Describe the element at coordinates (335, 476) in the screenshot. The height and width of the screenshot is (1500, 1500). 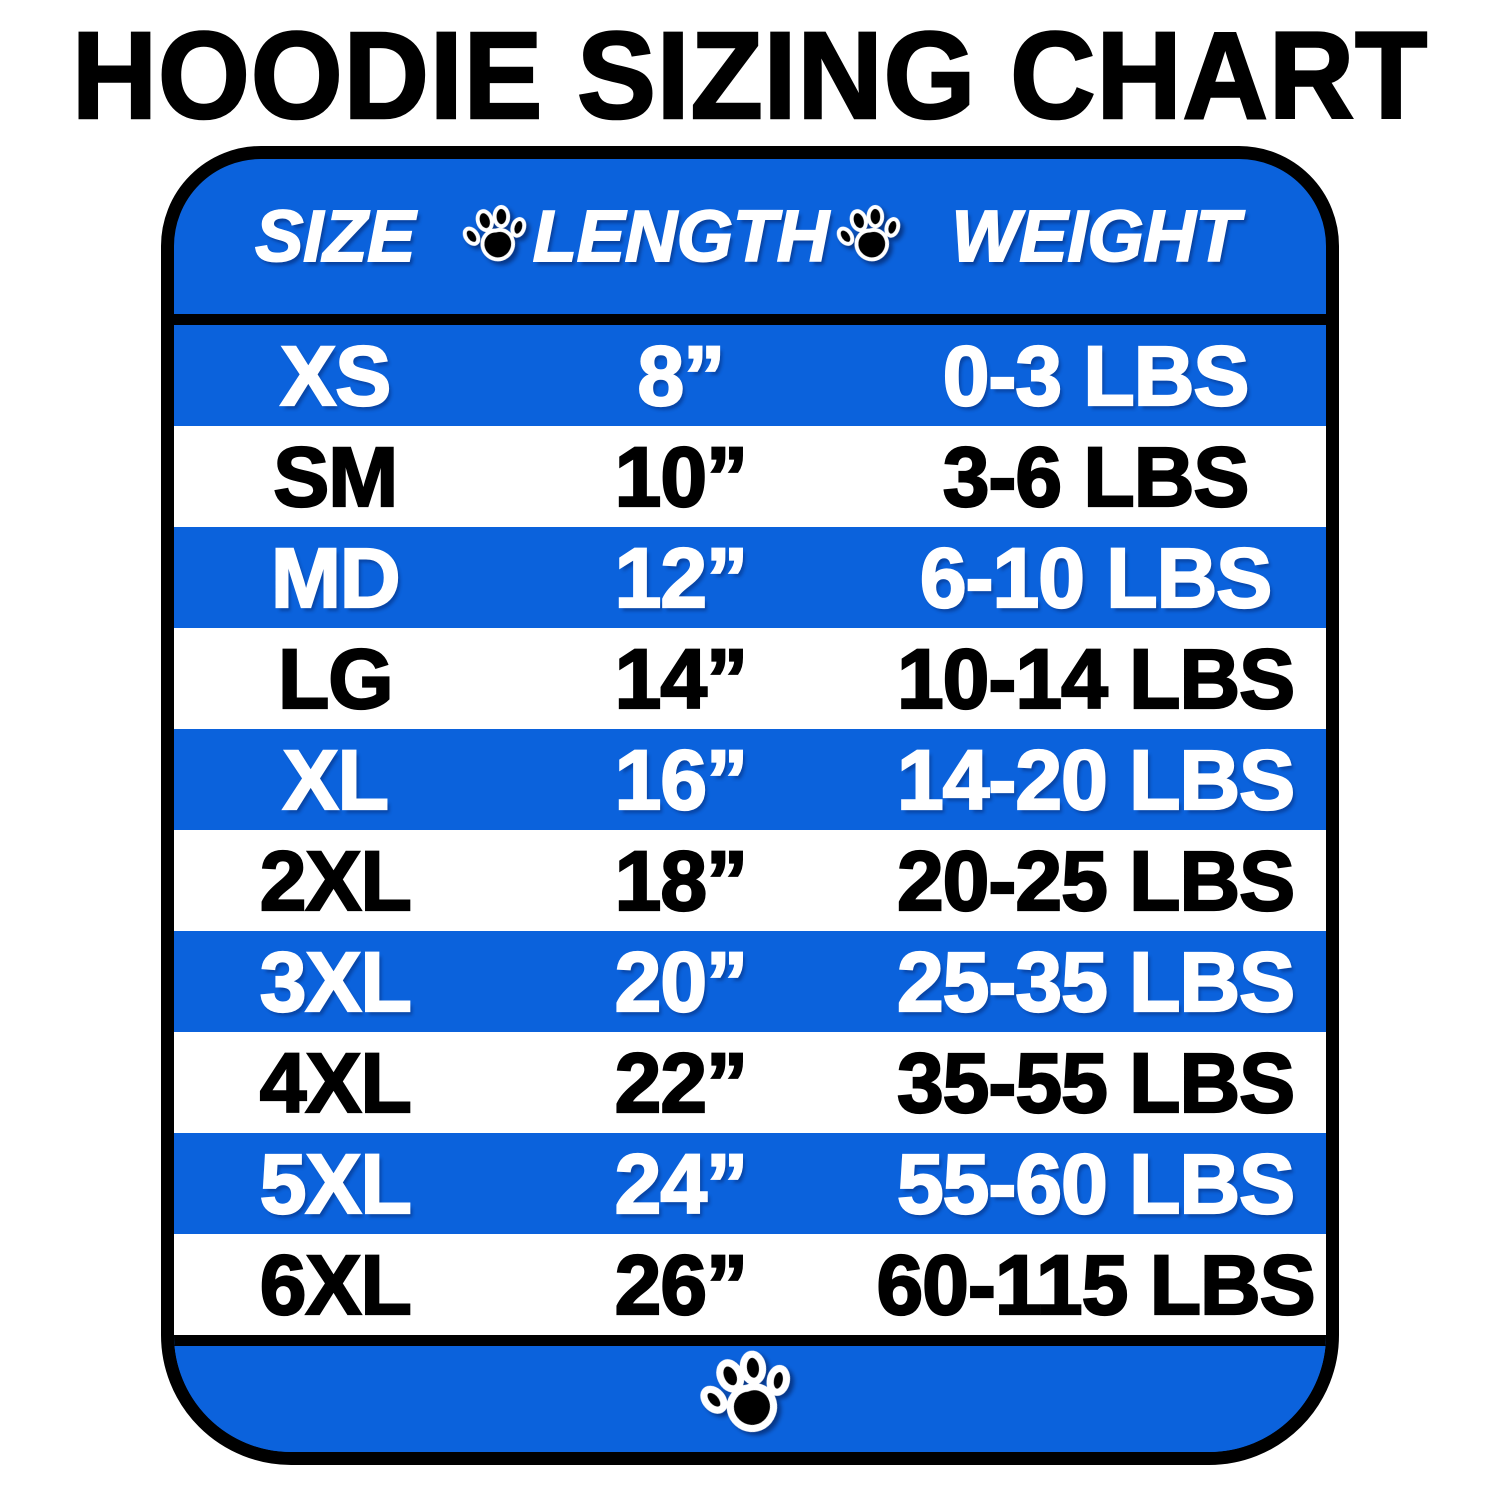
I see `size-cell: SM` at that location.